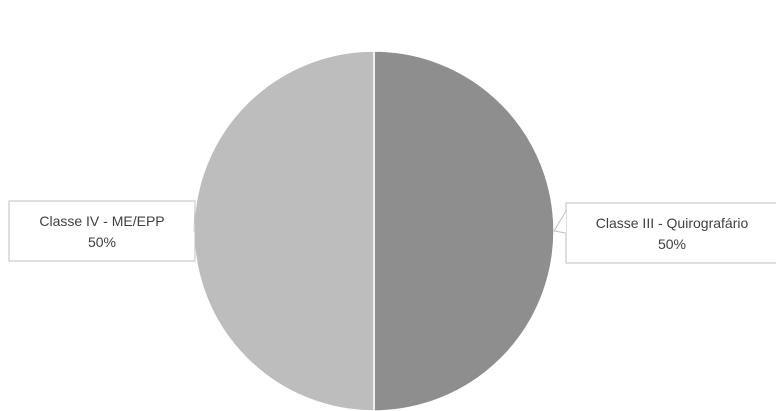 Image resolution: width=776 pixels, height=411 pixels. What do you see at coordinates (672, 223) in the screenshot?
I see `data-label-category-1: Classe III - Quirografário` at bounding box center [672, 223].